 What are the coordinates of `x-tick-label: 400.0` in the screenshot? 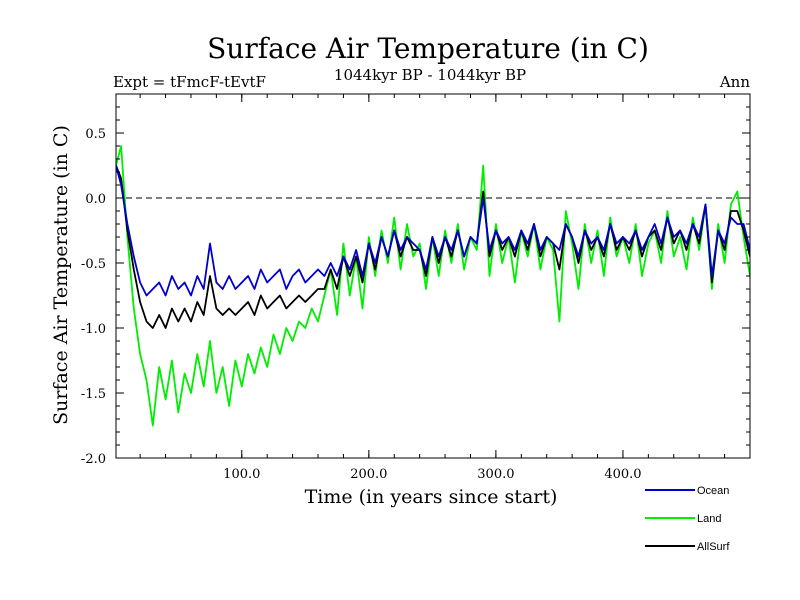 It's located at (622, 474).